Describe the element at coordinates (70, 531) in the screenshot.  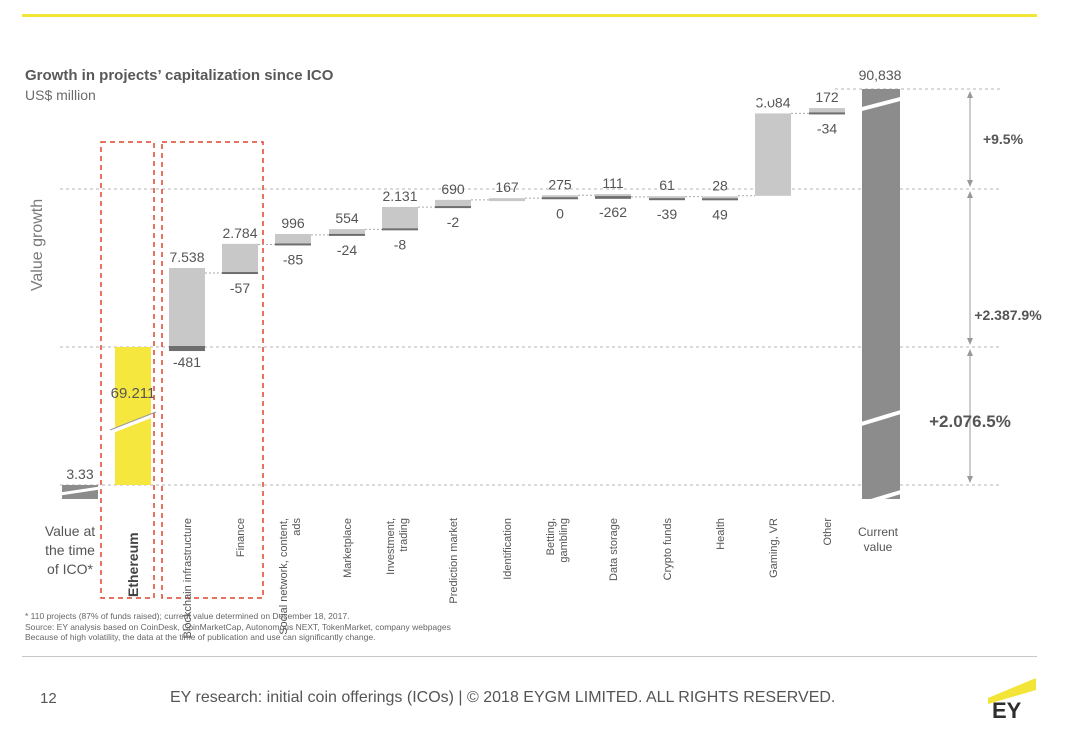
I see `category-line: Value at` at that location.